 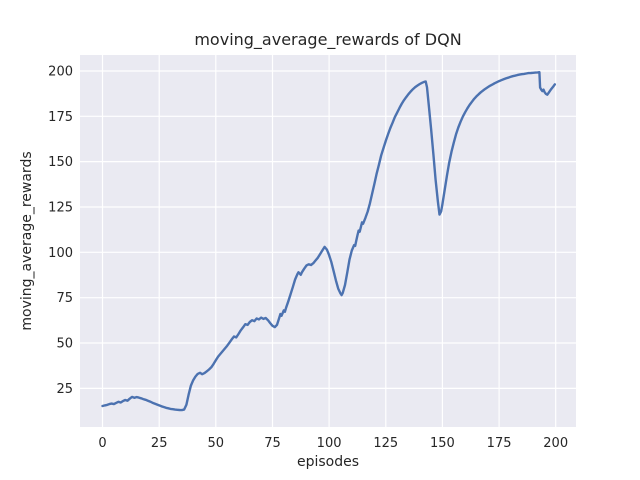 What do you see at coordinates (60, 208) in the screenshot?
I see `y-tick-label: 125` at bounding box center [60, 208].